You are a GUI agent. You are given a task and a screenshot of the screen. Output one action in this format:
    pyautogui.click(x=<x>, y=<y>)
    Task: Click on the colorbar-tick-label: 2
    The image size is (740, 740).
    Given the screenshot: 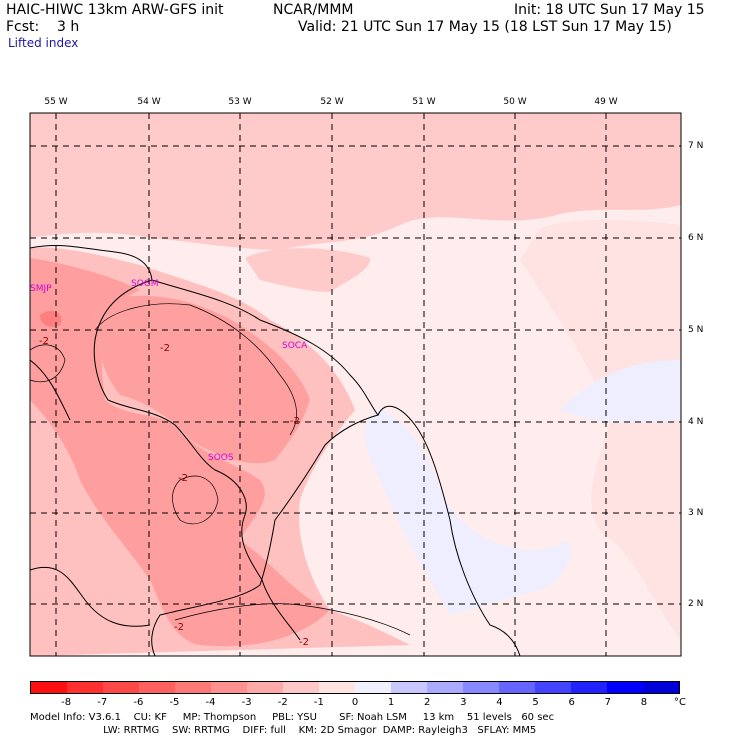 What is the action you would take?
    pyautogui.click(x=427, y=702)
    